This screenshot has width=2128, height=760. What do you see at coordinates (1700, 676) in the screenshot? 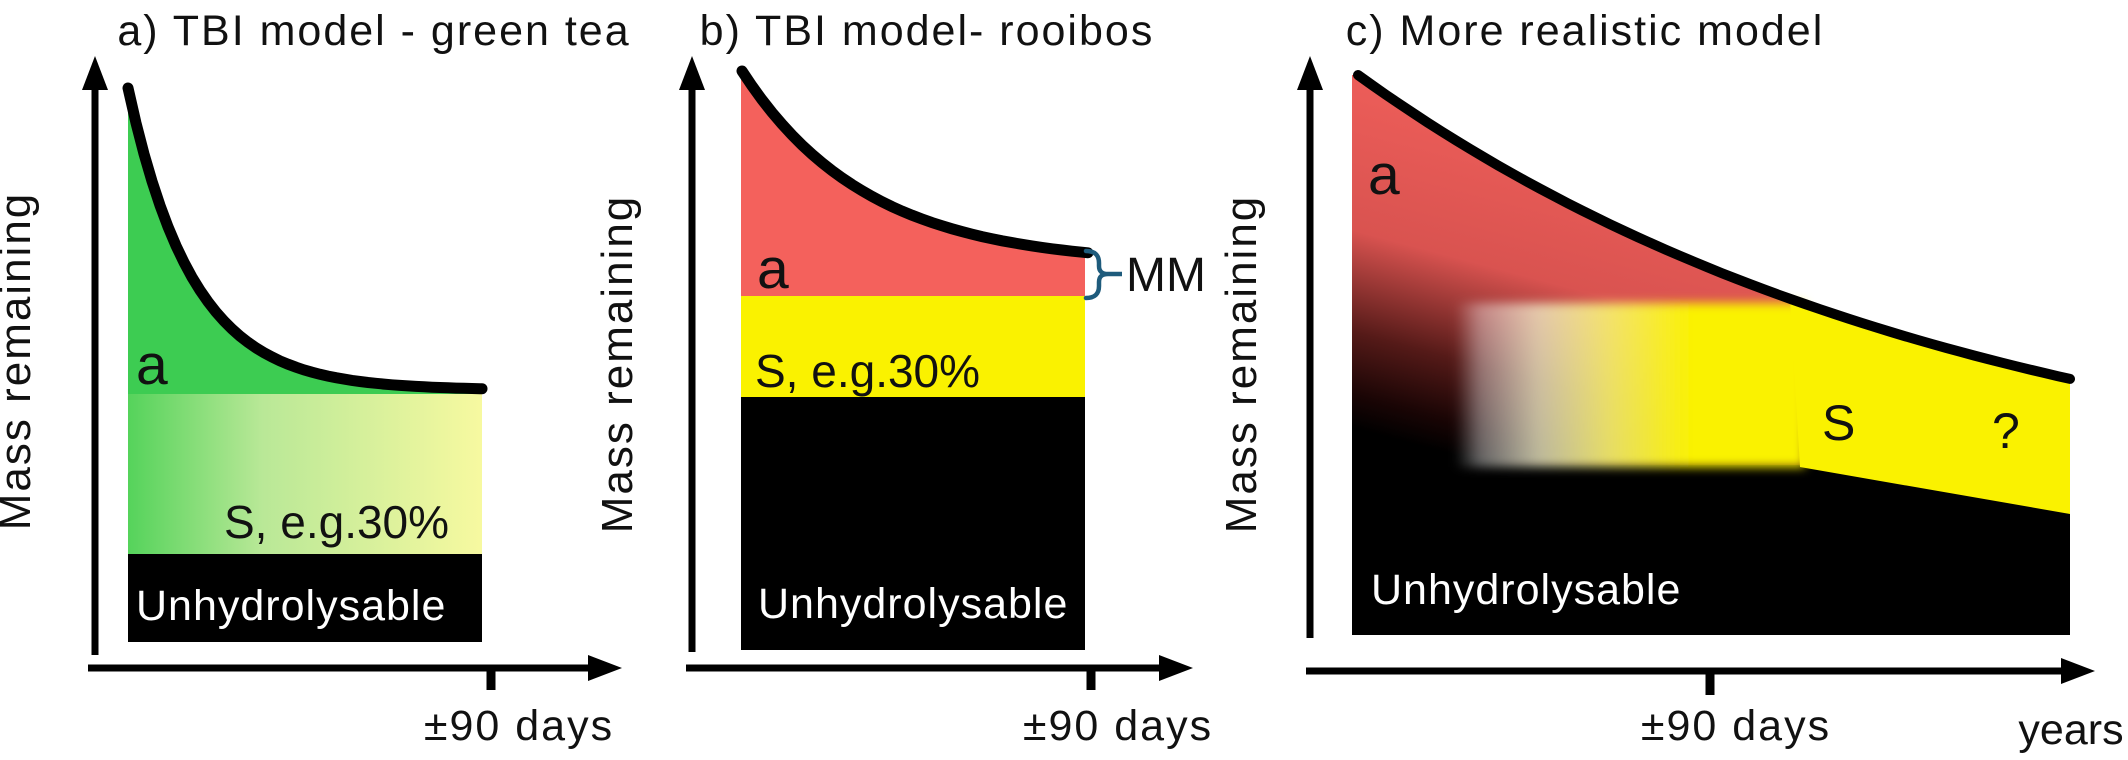
I see `panel-c-x-axis` at bounding box center [1700, 676].